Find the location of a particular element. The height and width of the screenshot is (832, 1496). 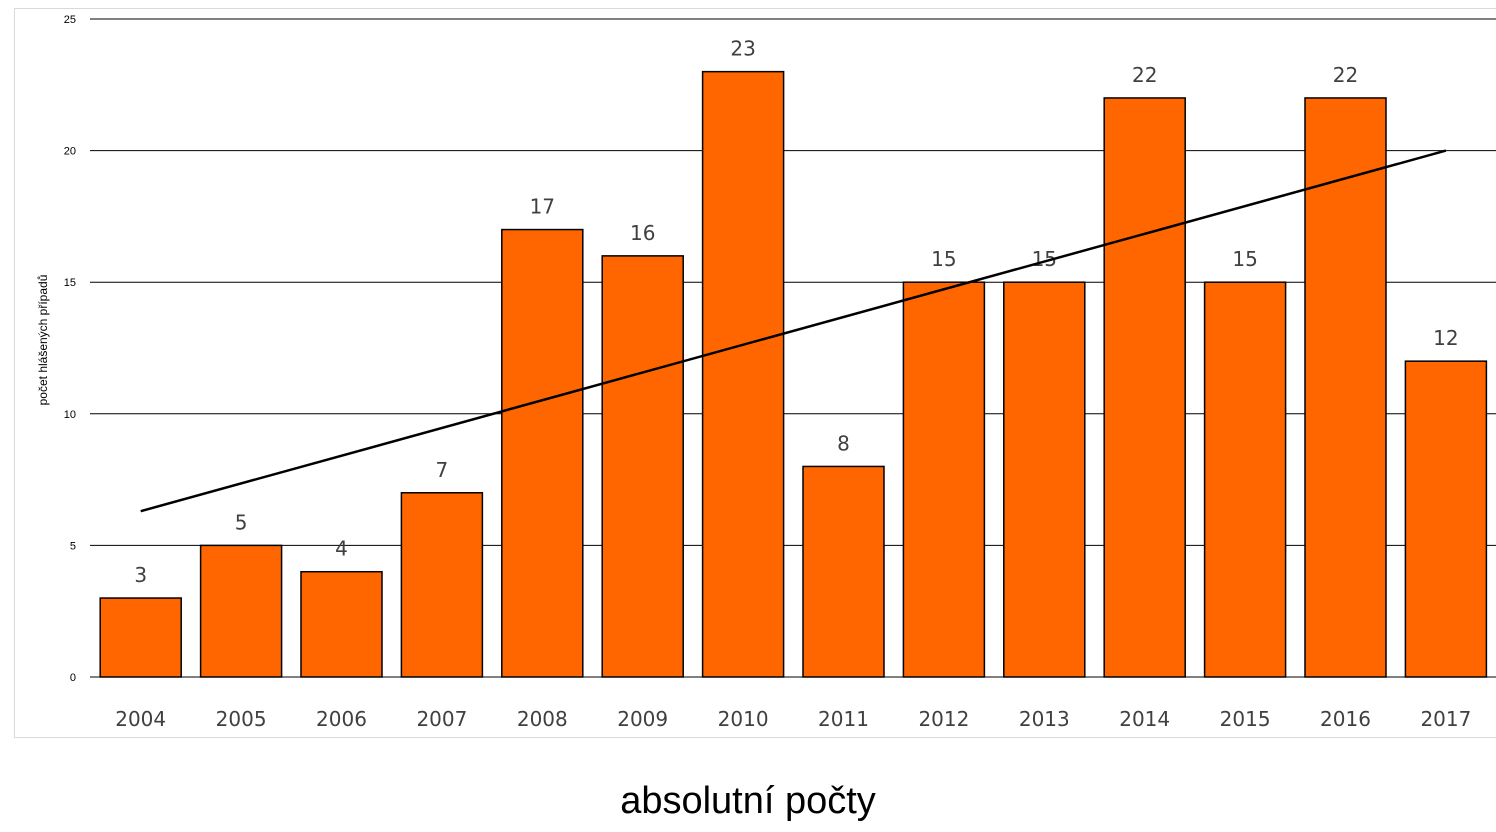

x-tick-label: 2005 is located at coordinates (241, 719).